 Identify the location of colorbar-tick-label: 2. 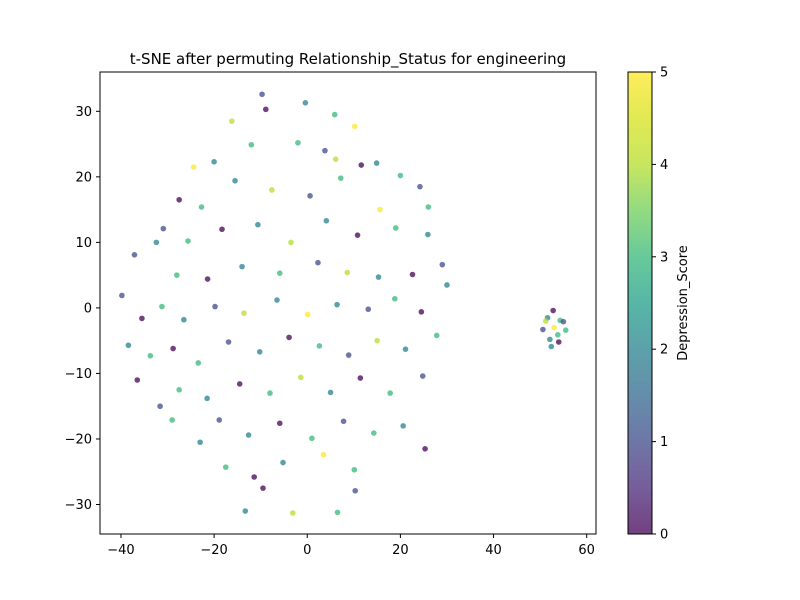
(664, 350).